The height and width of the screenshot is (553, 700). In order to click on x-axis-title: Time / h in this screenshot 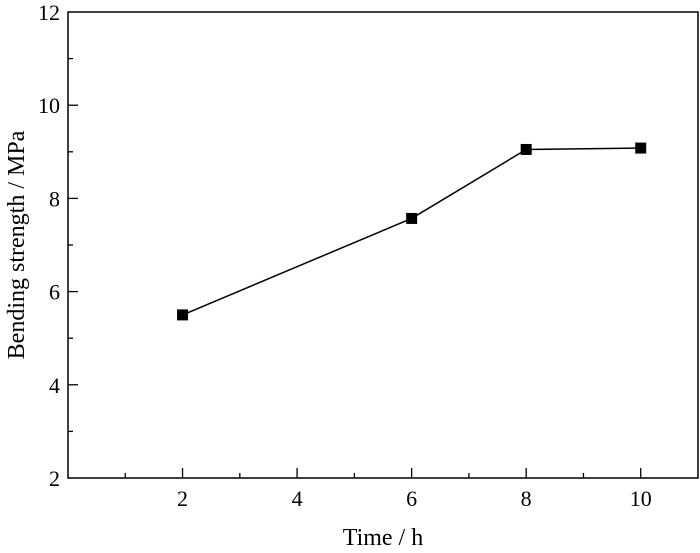, I will do `click(383, 538)`.